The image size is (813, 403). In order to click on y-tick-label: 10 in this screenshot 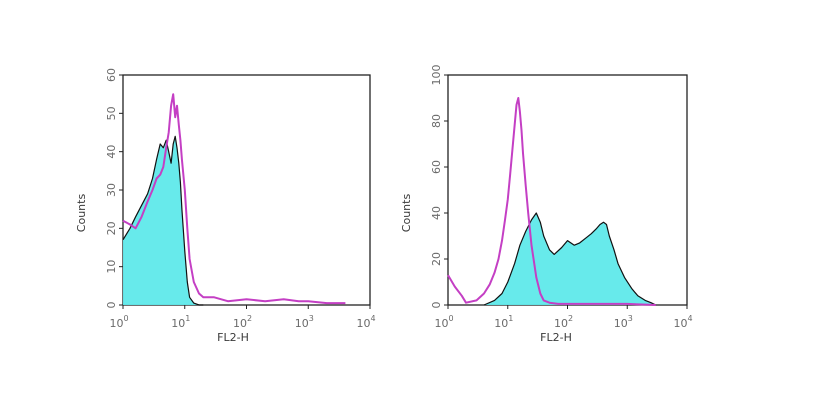, I will do `click(111, 267)`.